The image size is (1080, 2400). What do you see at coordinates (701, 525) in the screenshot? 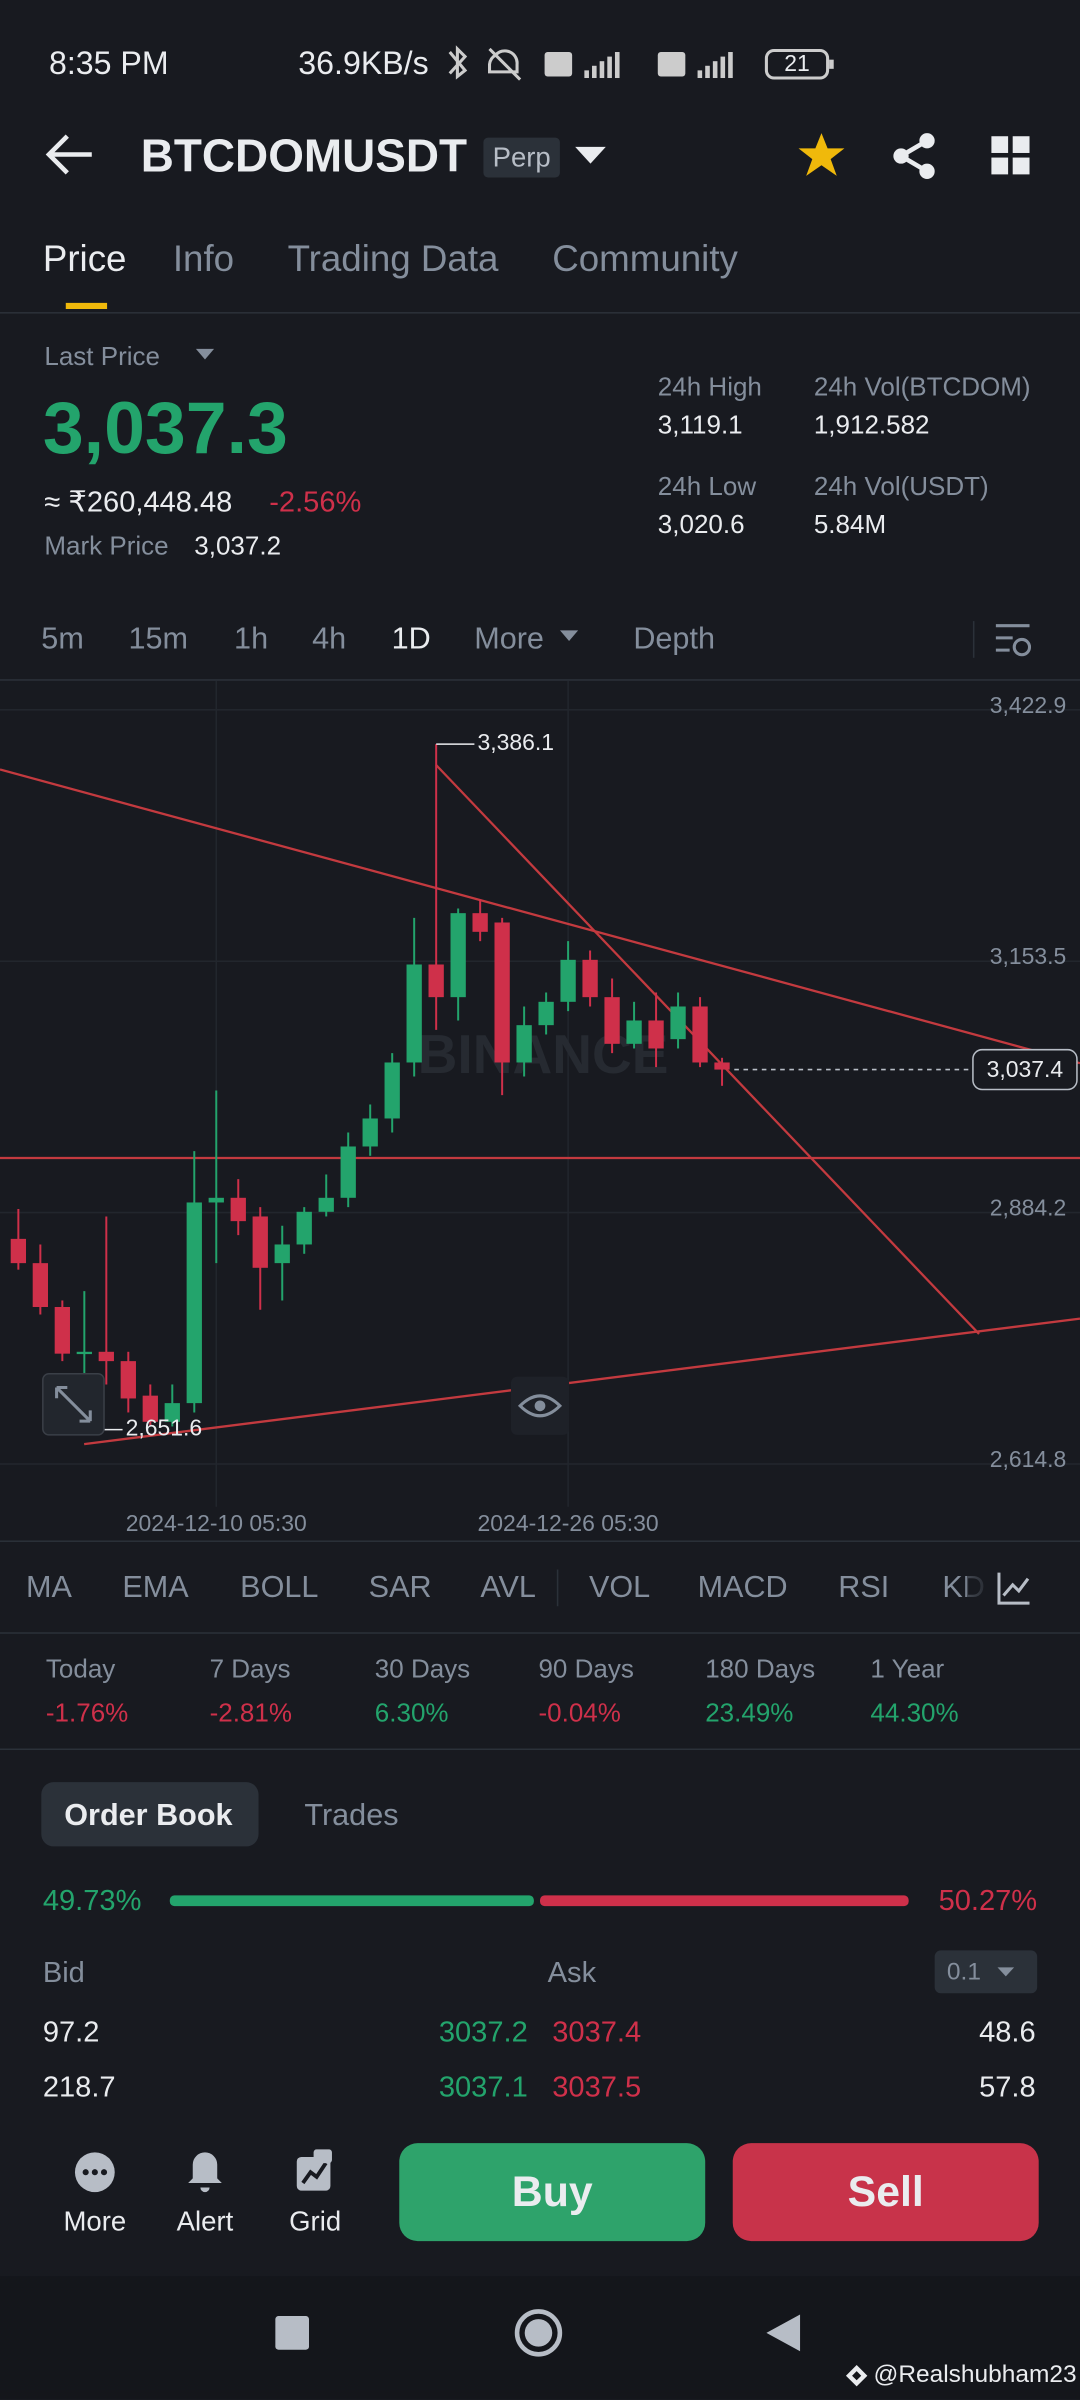
I see `stat-value: 3,020.6` at bounding box center [701, 525].